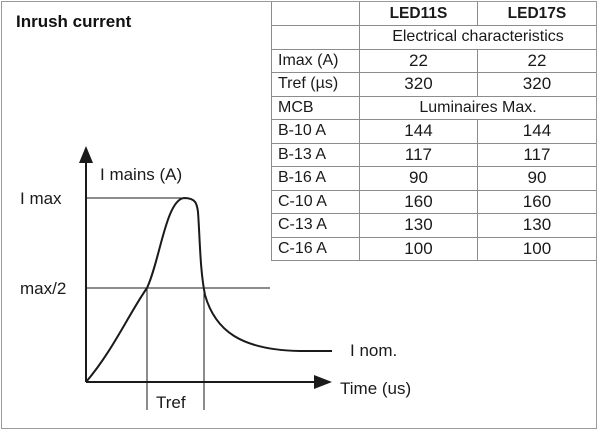 This screenshot has width=600, height=432. Describe the element at coordinates (323, 382) in the screenshot. I see `x-axis-arrow` at that location.